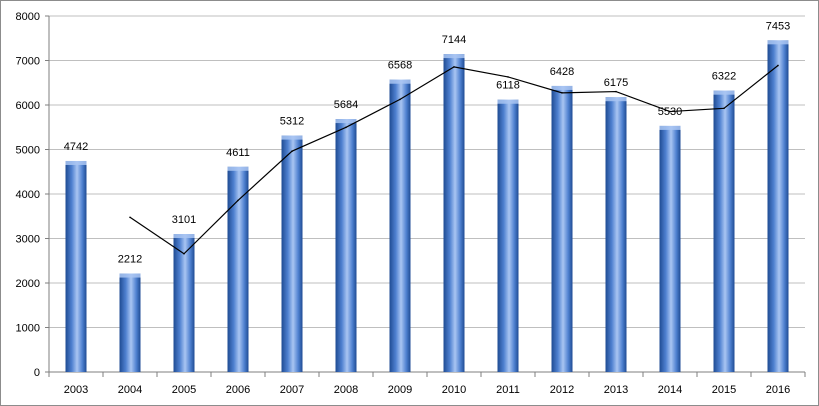 The width and height of the screenshot is (819, 406). I want to click on y-tick-label: 7000, so click(28, 62).